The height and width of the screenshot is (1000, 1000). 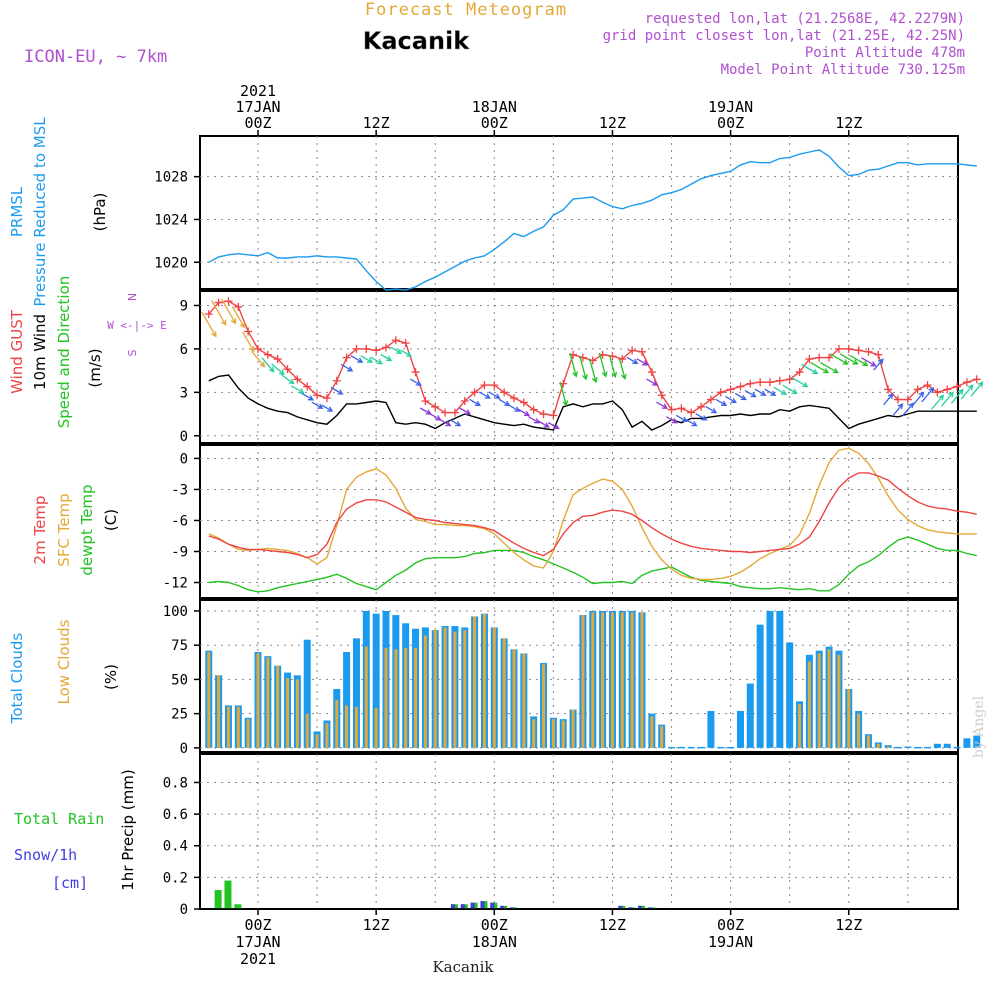 What do you see at coordinates (64, 529) in the screenshot?
I see `temp-label: SFC Temp` at bounding box center [64, 529].